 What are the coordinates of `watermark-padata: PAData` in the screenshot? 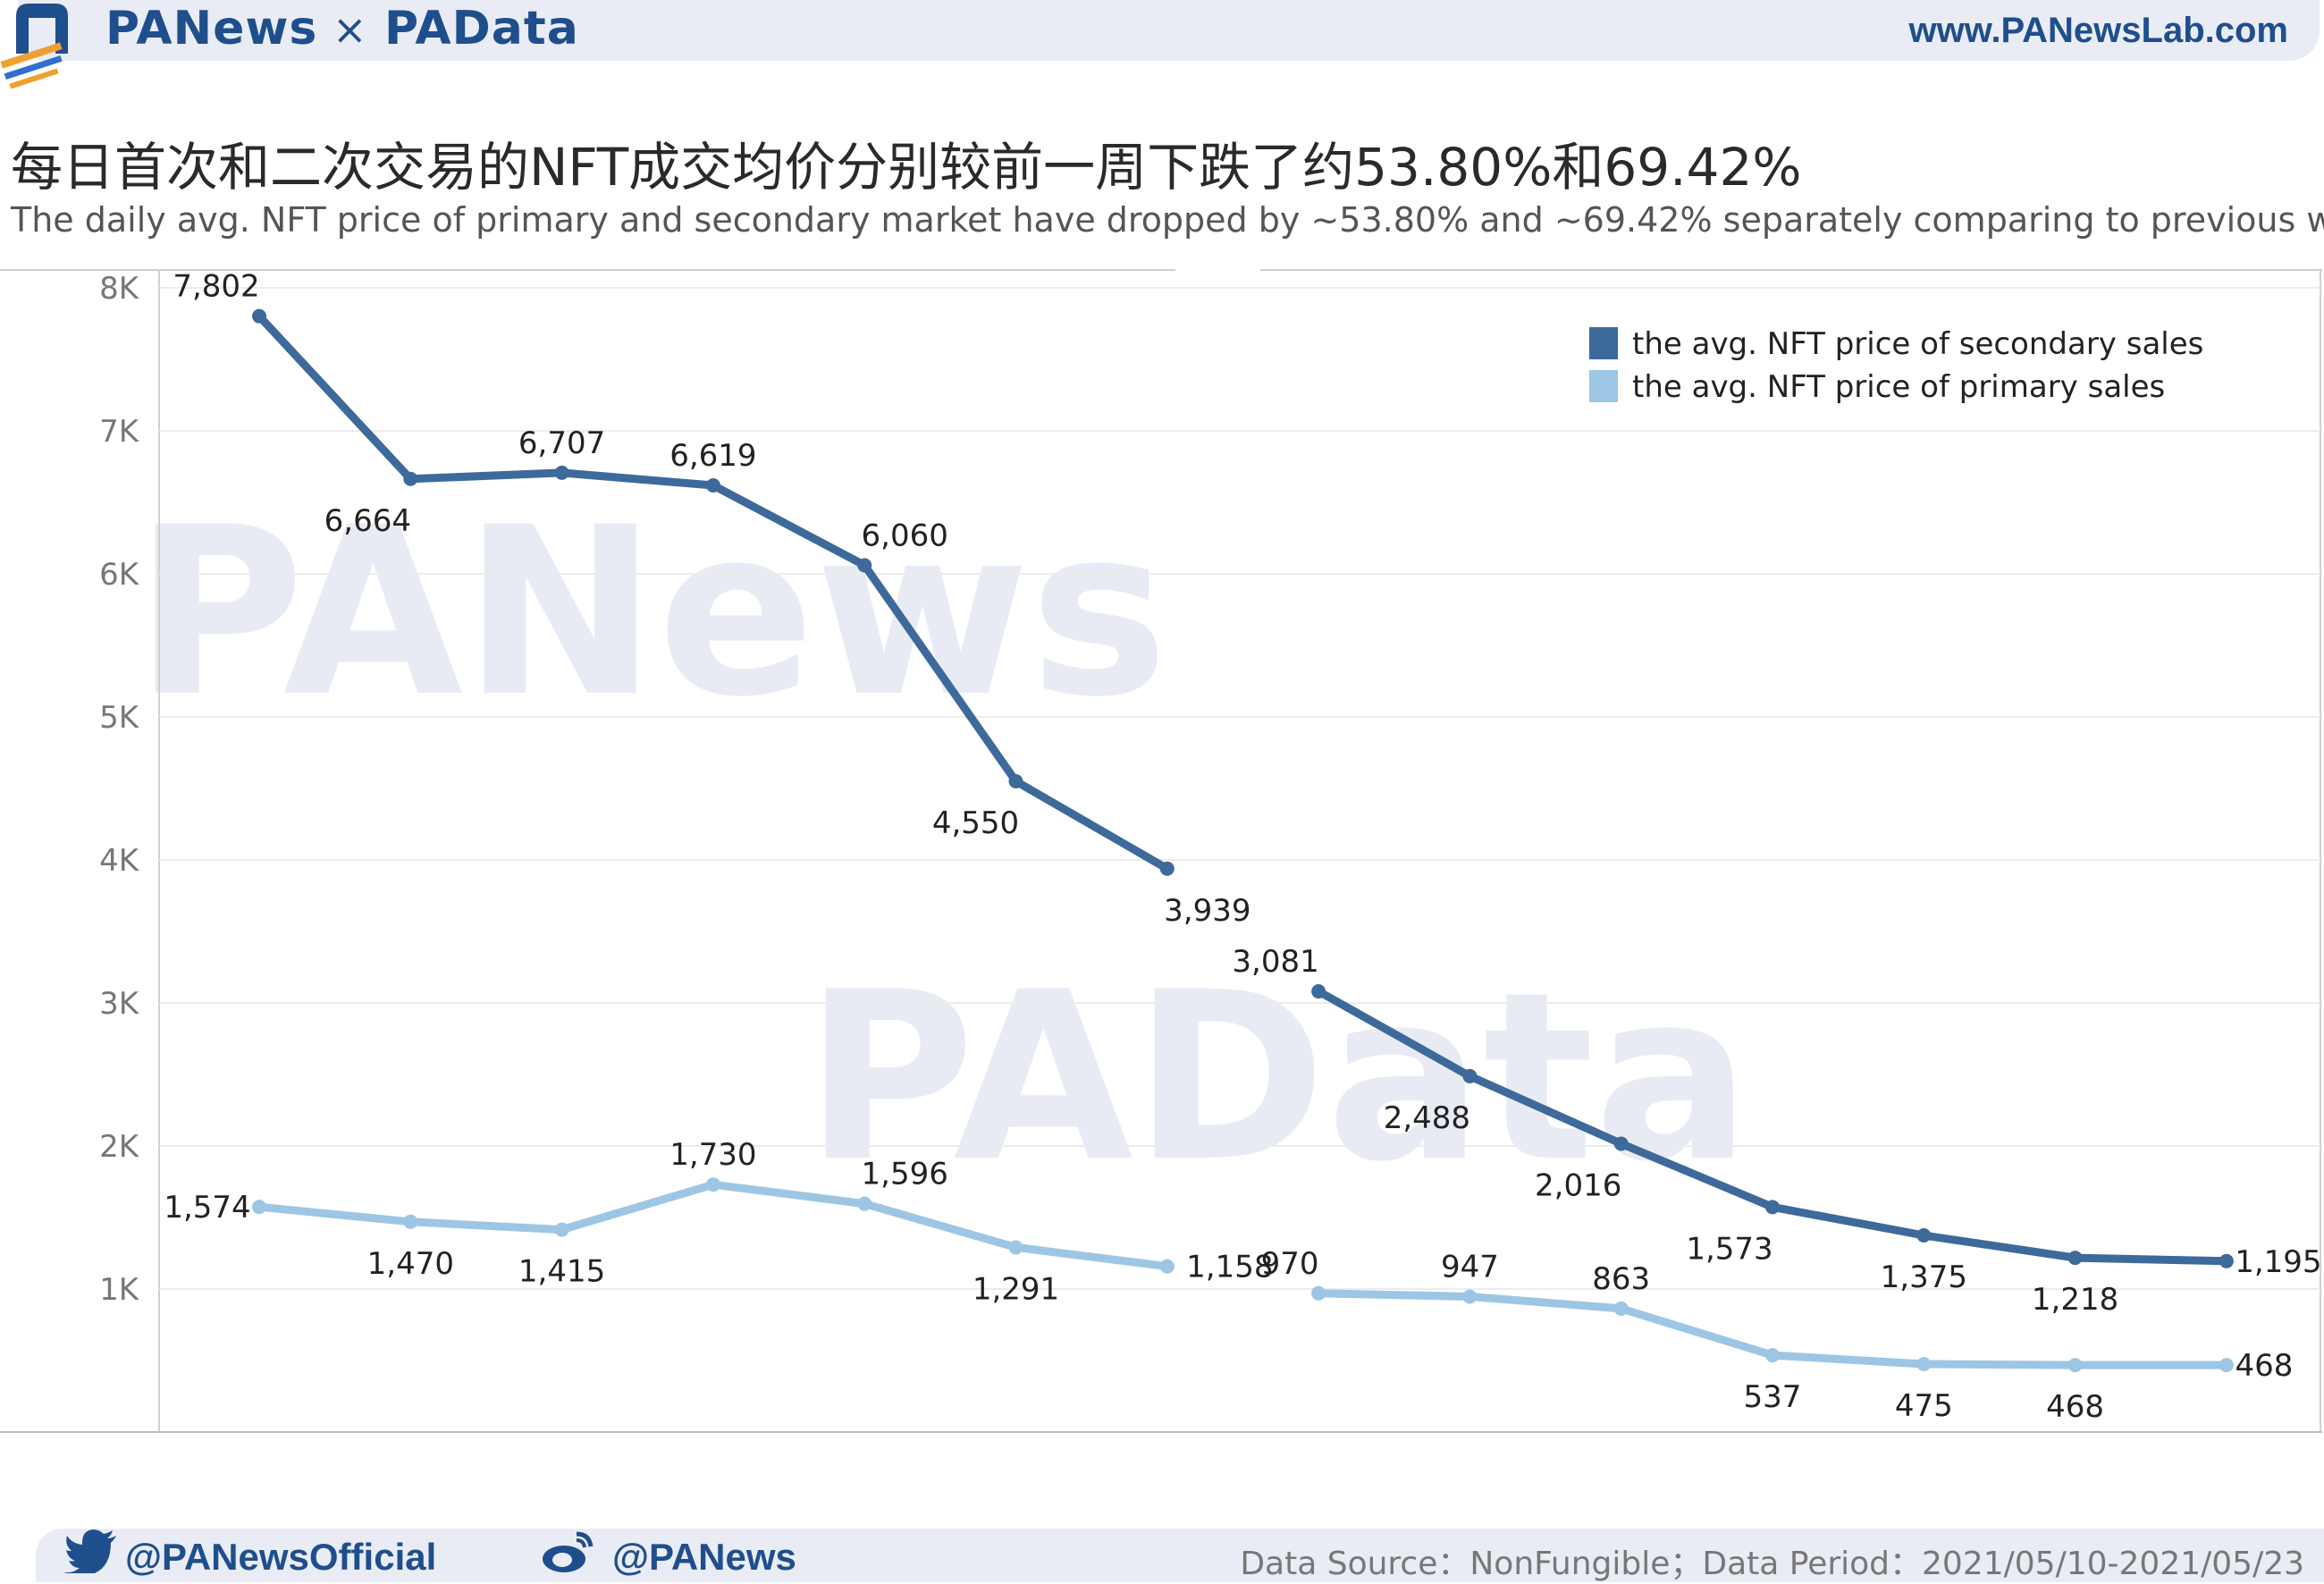 It's located at (1277, 1078).